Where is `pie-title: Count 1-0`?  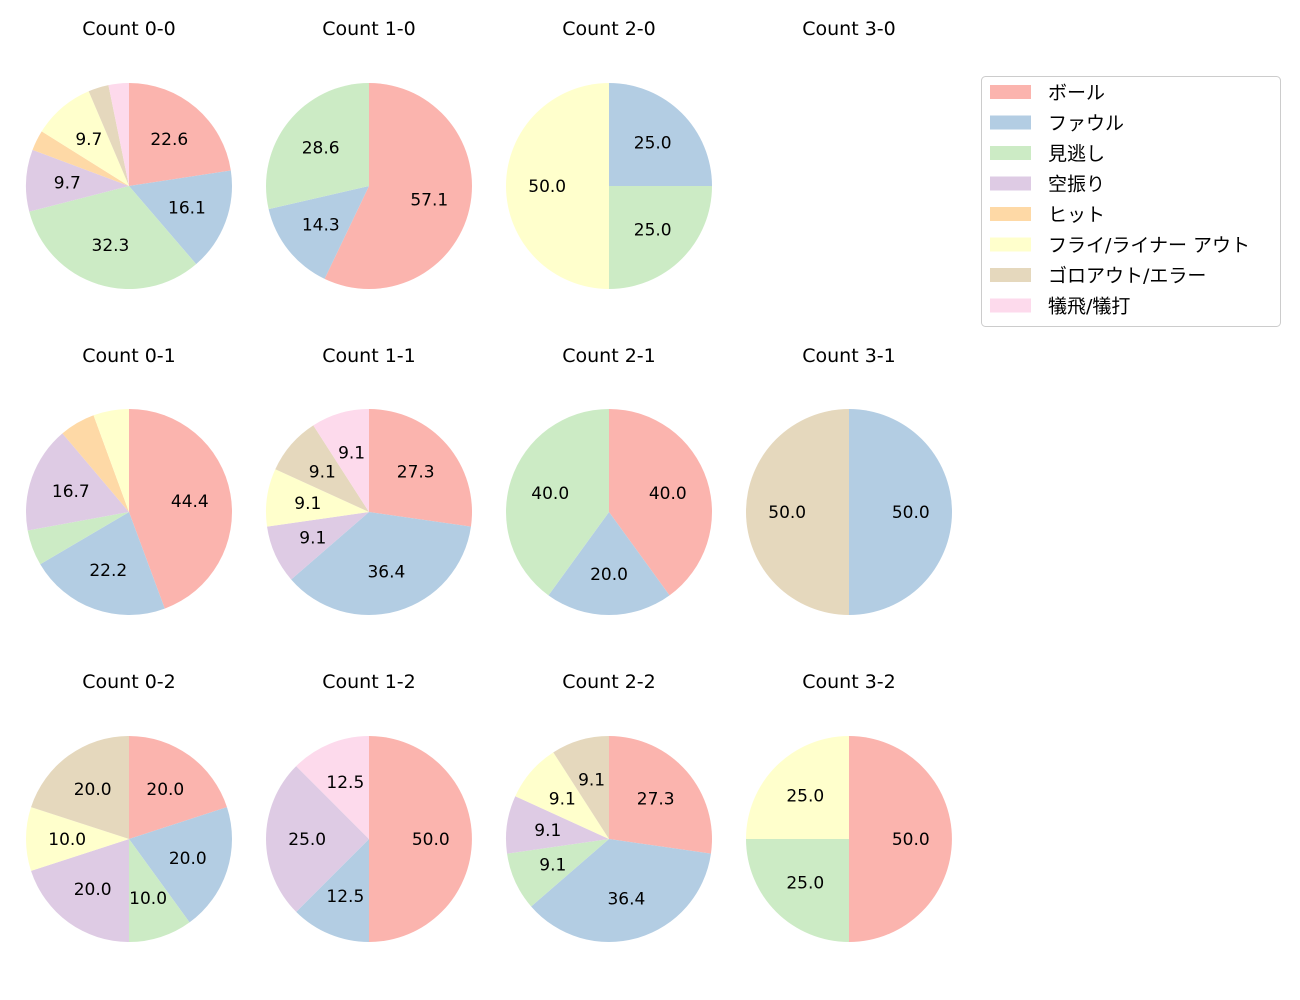 pie-title: Count 1-0 is located at coordinates (369, 29).